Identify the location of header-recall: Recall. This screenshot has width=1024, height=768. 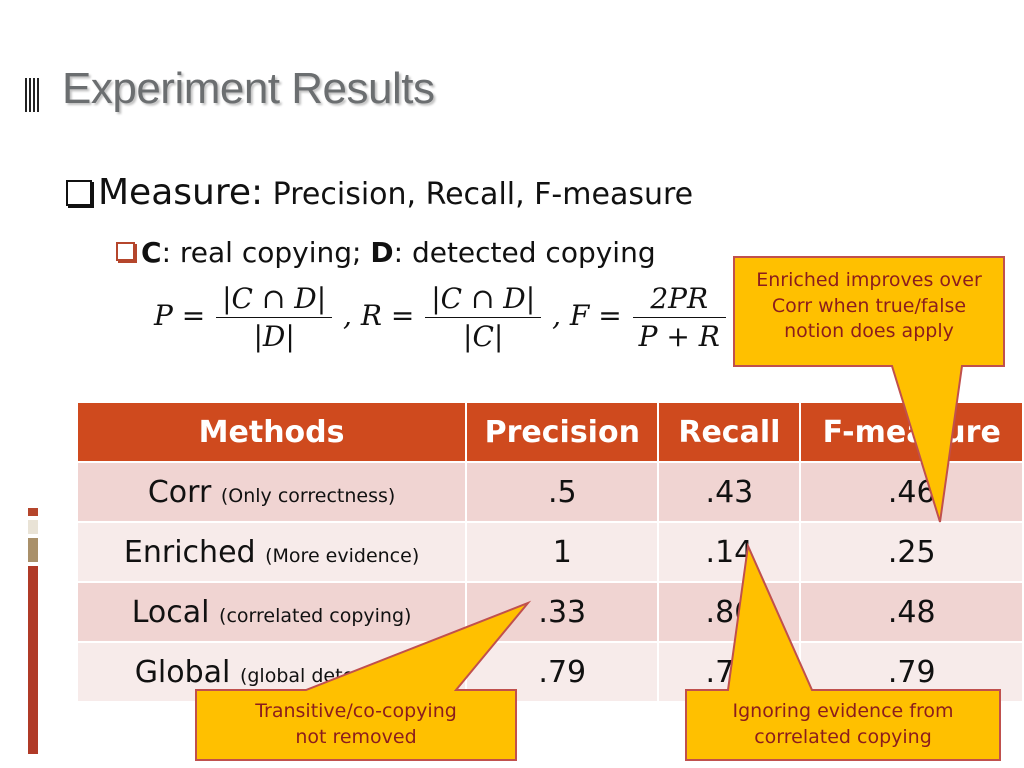
(729, 432).